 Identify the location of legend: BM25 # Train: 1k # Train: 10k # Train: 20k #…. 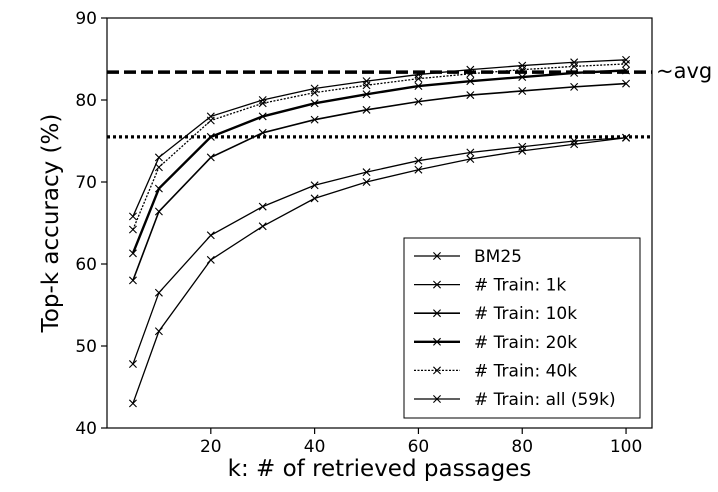
(522, 328).